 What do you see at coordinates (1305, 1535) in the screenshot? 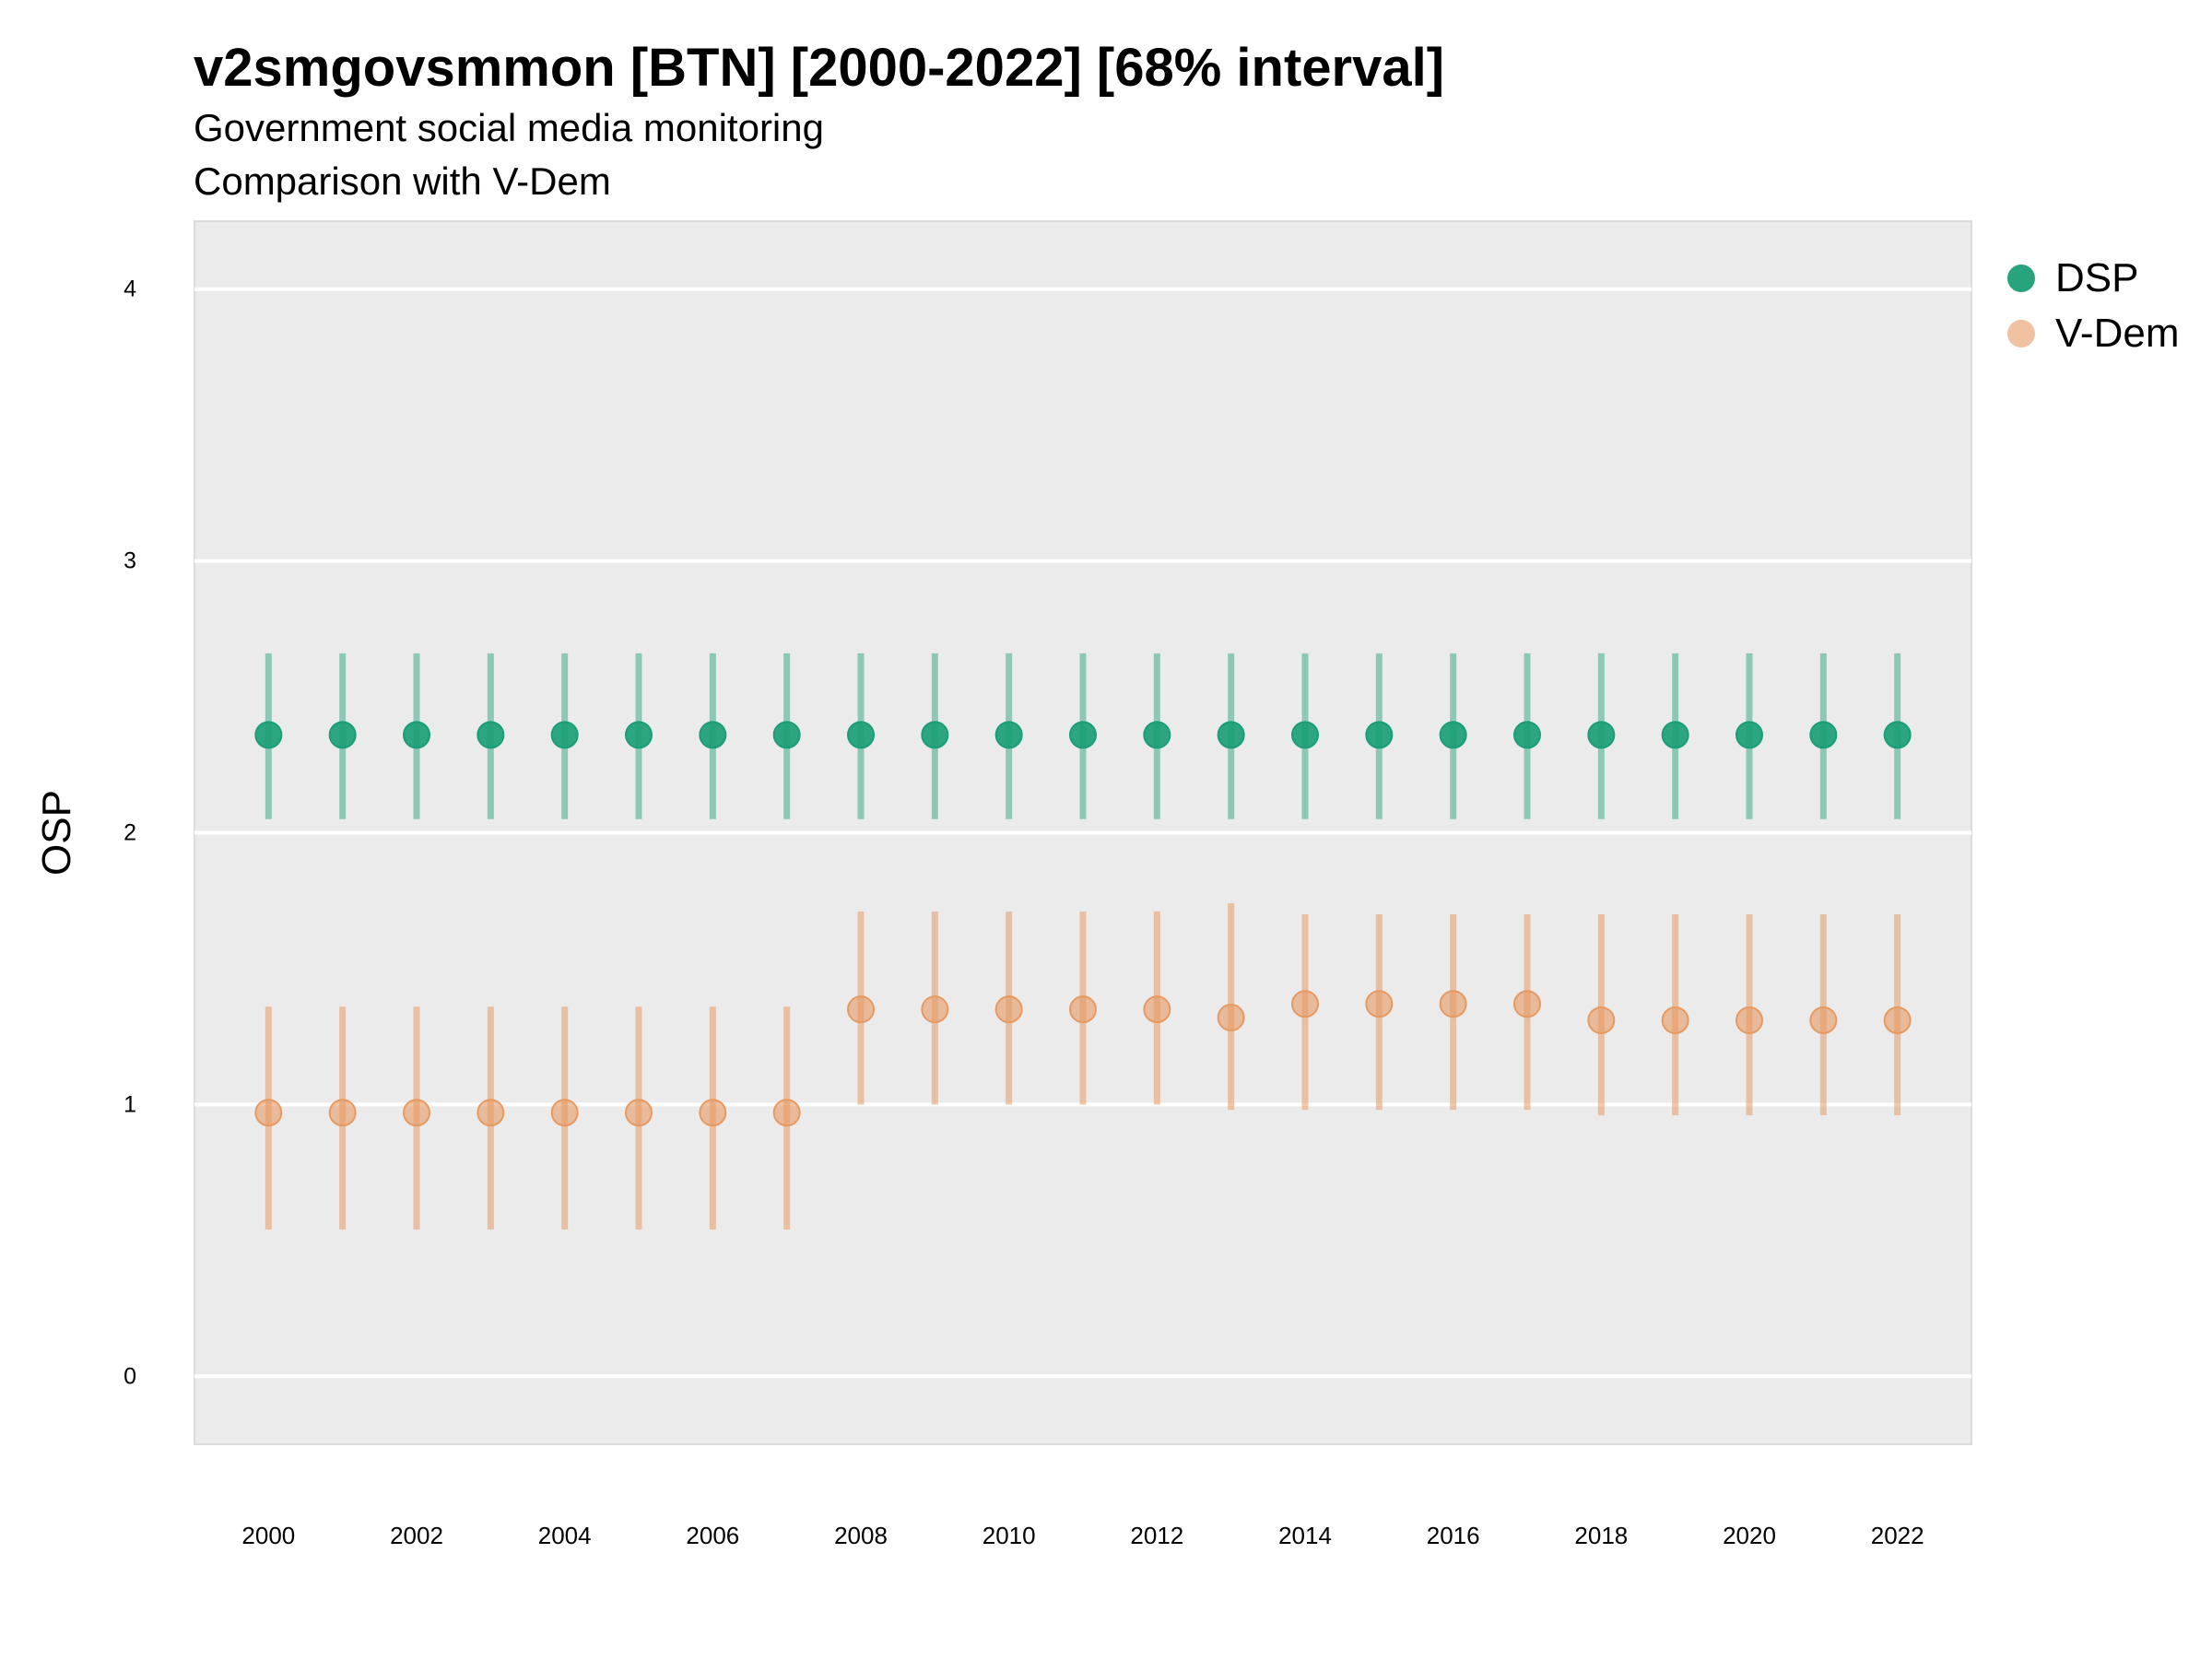
I see `x-tick-label: 2014` at bounding box center [1305, 1535].